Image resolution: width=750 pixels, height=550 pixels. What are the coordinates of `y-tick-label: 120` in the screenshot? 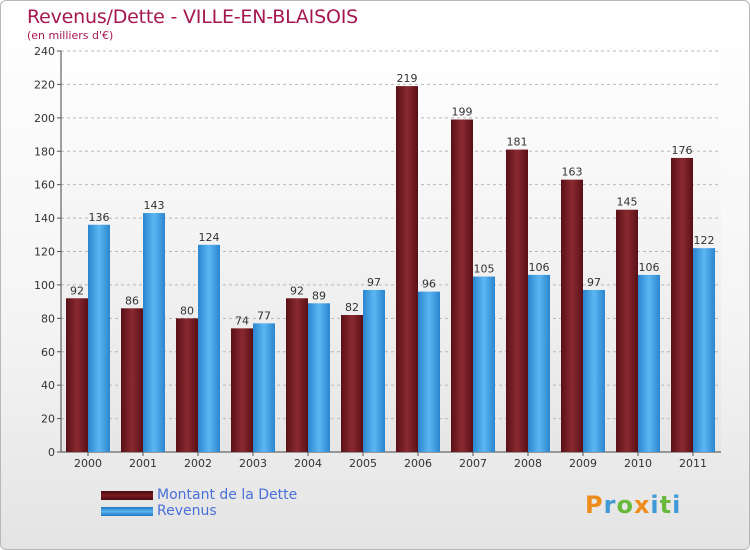 It's located at (44, 252).